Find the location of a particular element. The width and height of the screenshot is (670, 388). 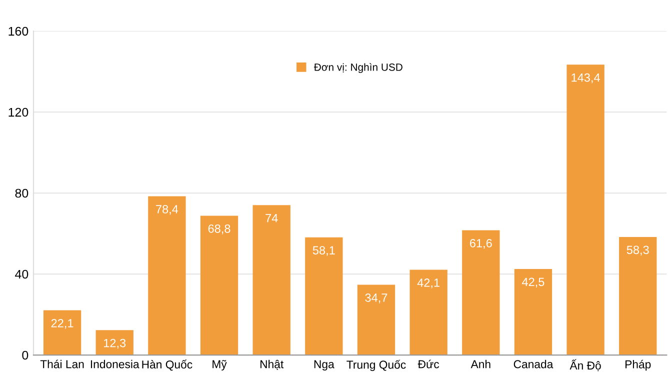

x-tick-label: Đức is located at coordinates (429, 364).